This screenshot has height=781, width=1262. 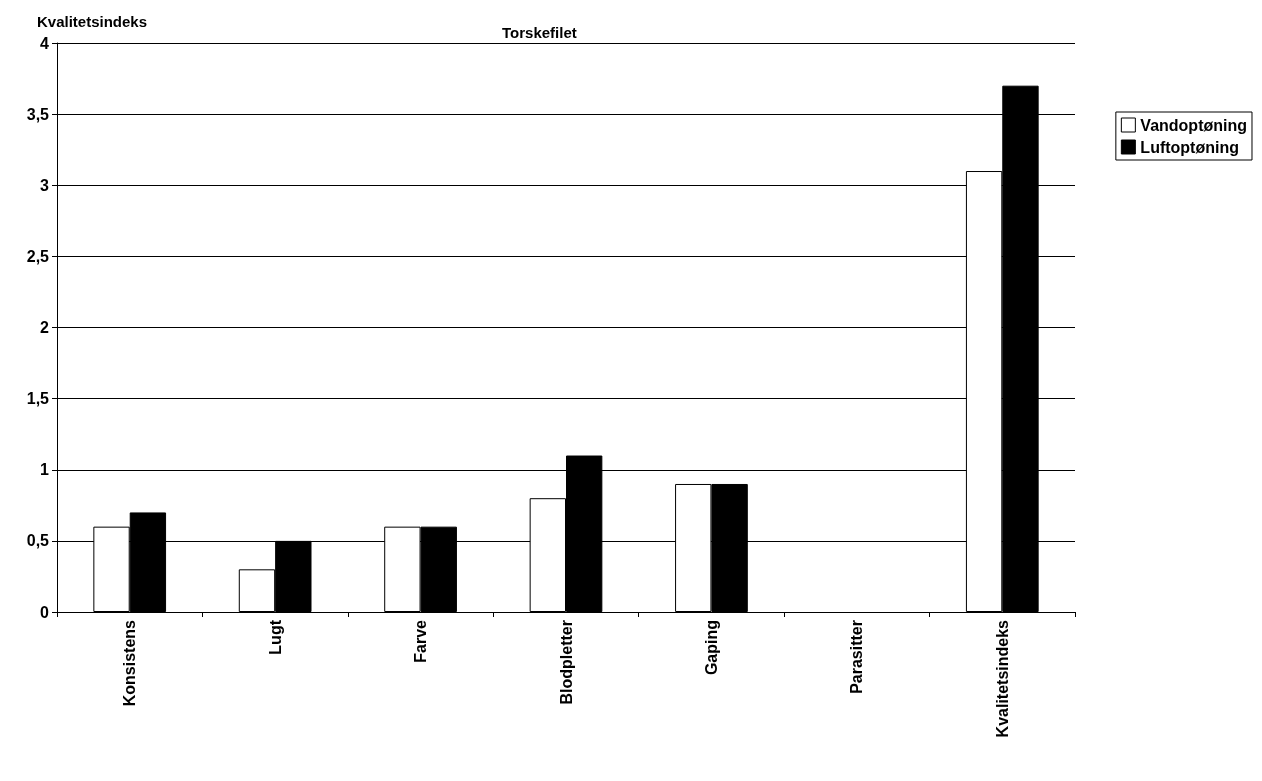 I want to click on y-tick-label: 0,5, so click(x=38, y=541).